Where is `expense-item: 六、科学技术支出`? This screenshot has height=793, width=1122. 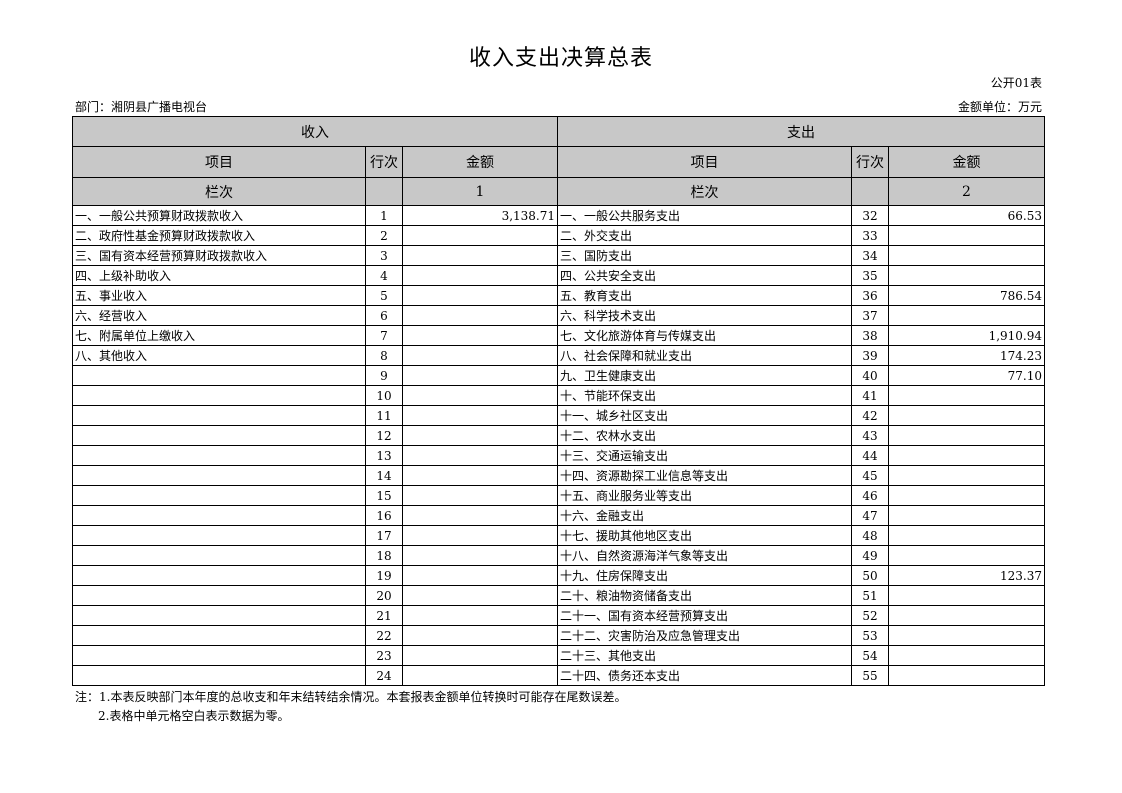 expense-item: 六、科学技术支出 is located at coordinates (704, 315).